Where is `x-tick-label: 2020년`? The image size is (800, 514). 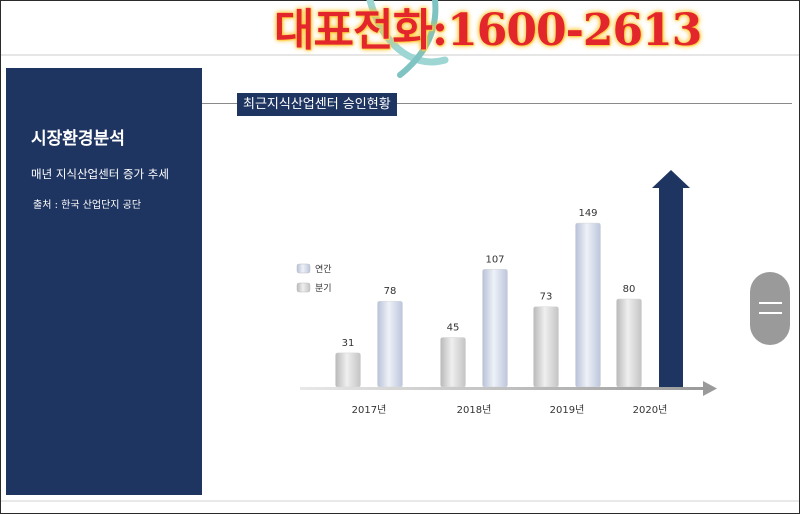 x-tick-label: 2020년 is located at coordinates (650, 410).